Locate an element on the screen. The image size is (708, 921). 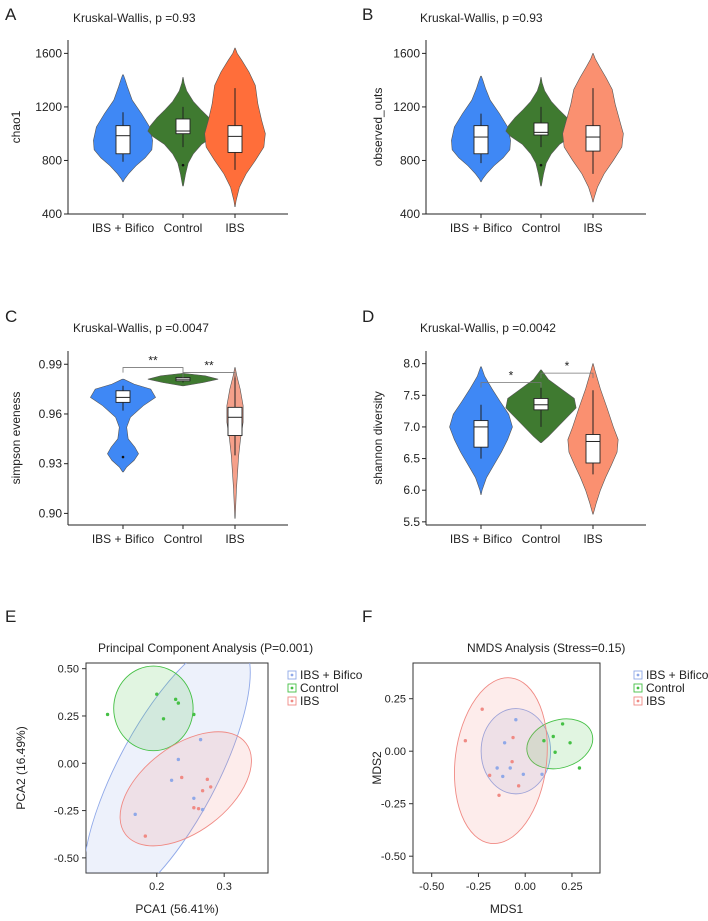
y-tick-label: 8.0 is located at coordinates (411, 364).